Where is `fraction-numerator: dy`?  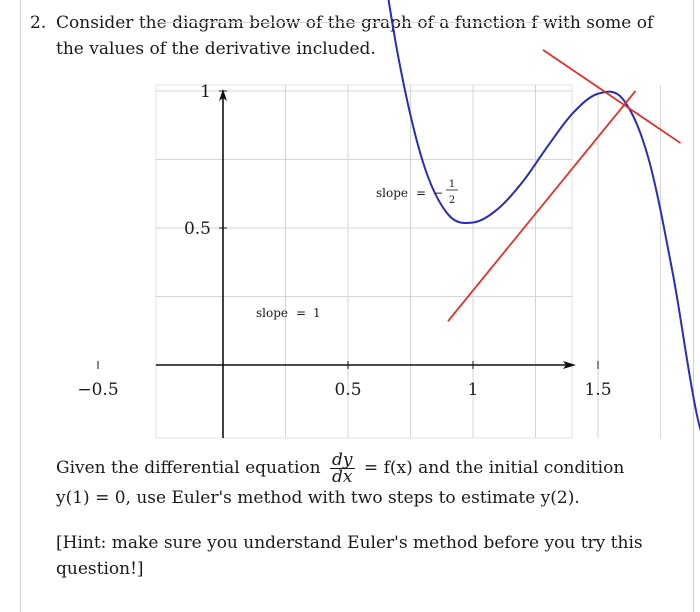 fraction-numerator: dy is located at coordinates (342, 460).